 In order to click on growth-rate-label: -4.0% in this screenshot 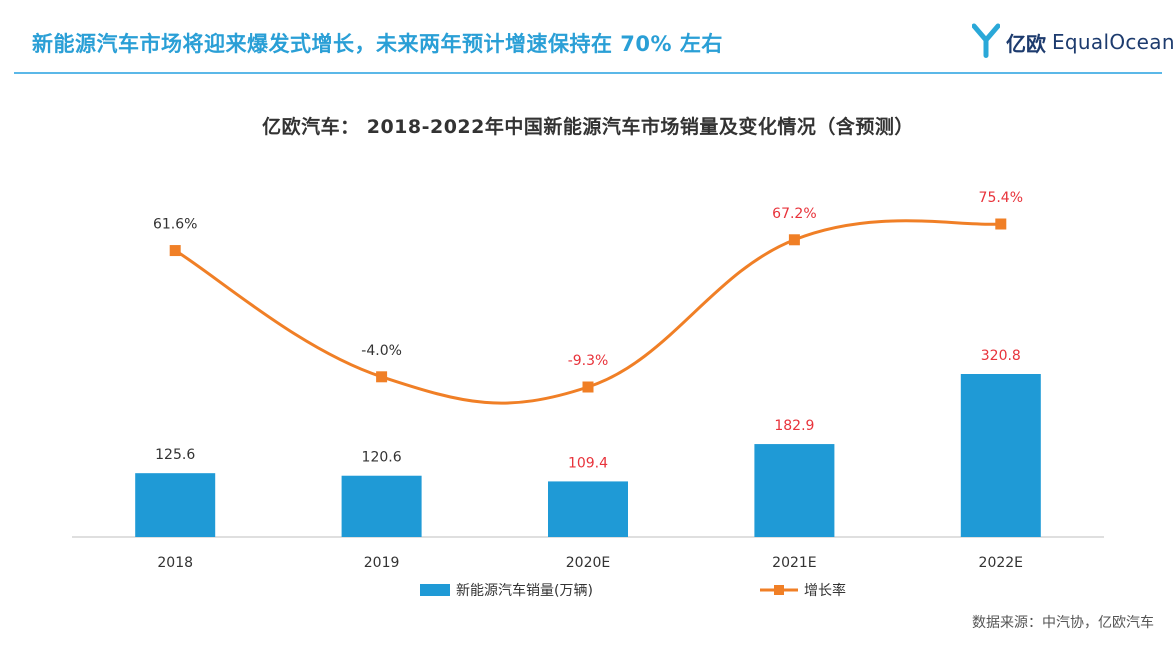, I will do `click(381, 351)`.